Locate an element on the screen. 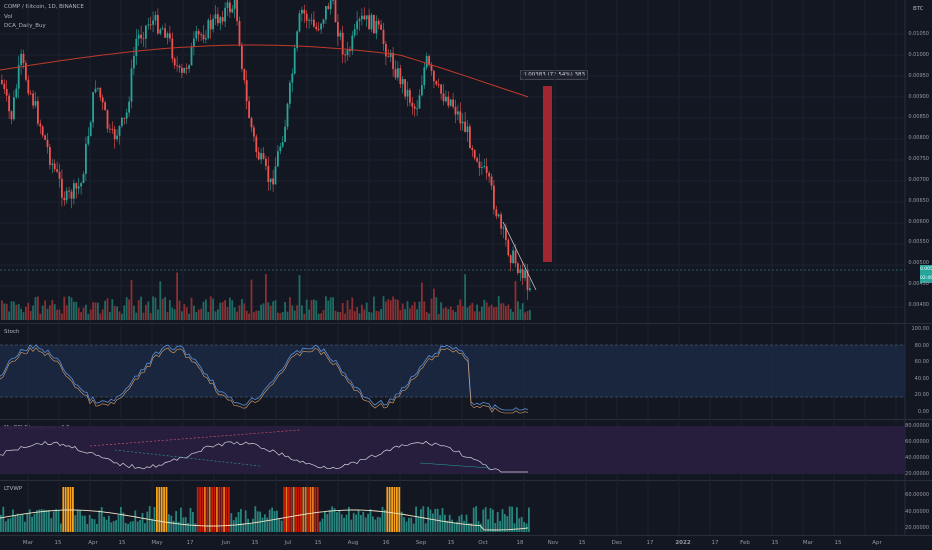 The image size is (932, 550). rsi-tick: 60.00000 is located at coordinates (917, 442).